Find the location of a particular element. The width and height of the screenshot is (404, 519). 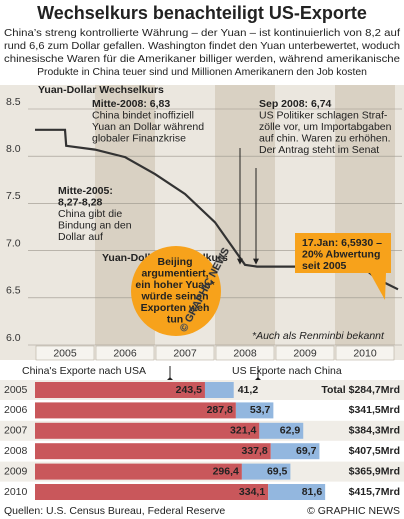

category-label: 2006 is located at coordinates (16, 410).